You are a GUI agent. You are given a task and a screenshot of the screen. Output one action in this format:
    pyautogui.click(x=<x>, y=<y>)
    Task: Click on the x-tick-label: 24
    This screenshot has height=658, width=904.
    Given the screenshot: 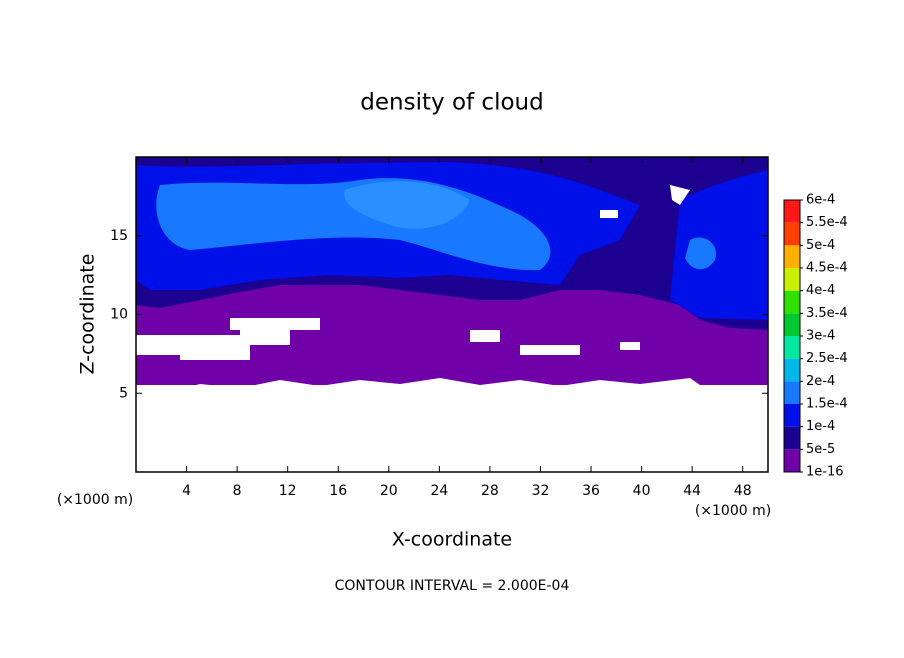 What is the action you would take?
    pyautogui.click(x=439, y=491)
    